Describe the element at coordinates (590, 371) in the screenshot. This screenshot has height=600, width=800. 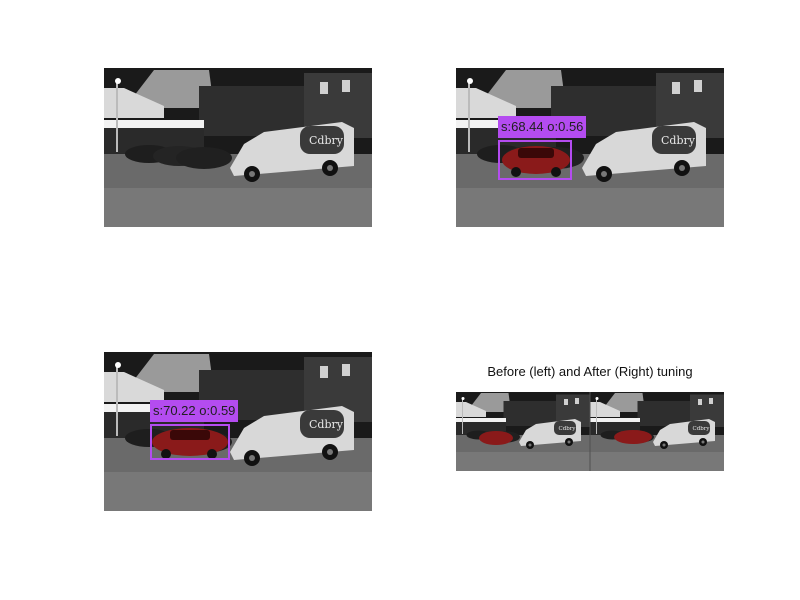
I see `comparison-caption: Before (left) and After (Right) tuning` at that location.